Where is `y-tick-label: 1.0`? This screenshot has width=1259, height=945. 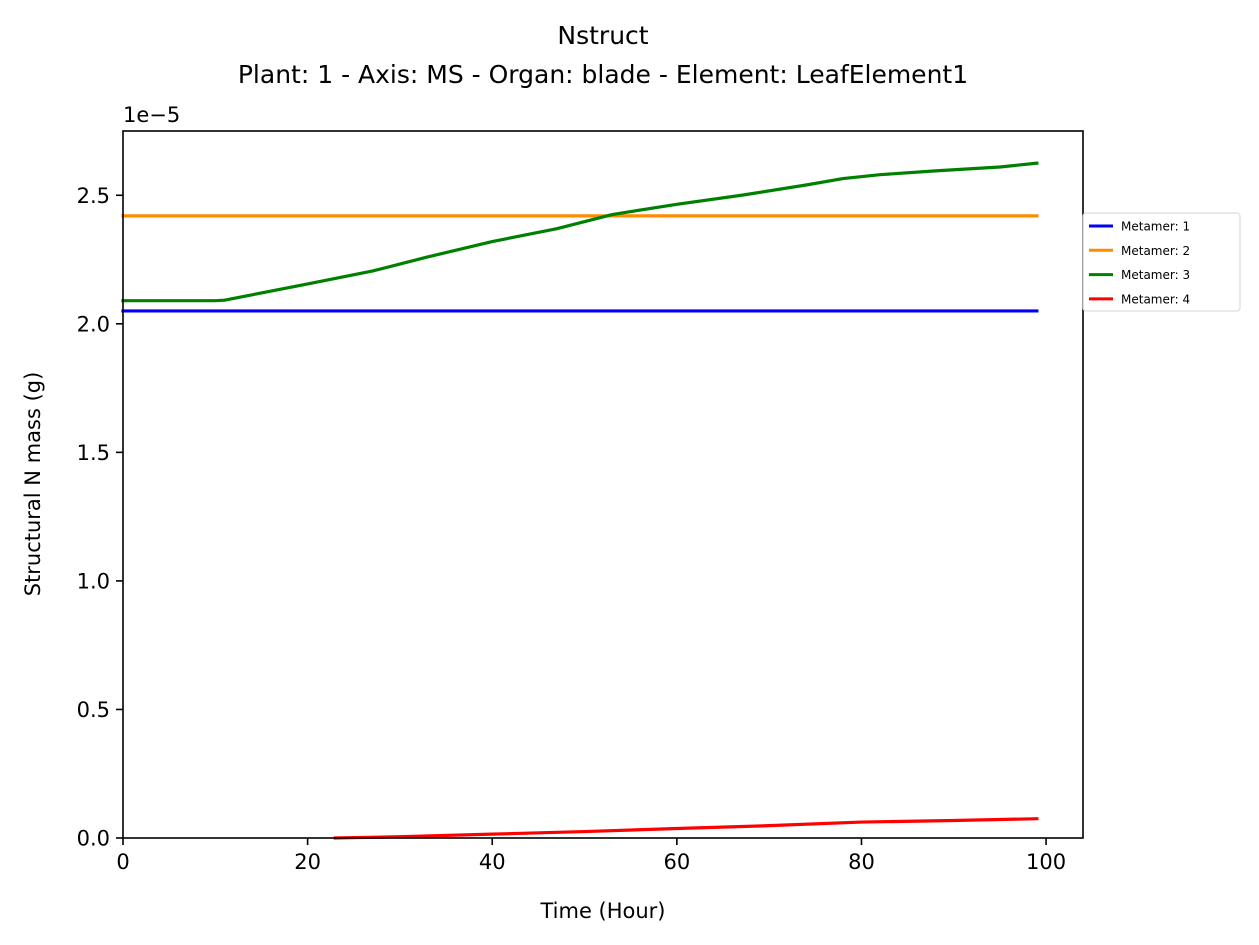 y-tick-label: 1.0 is located at coordinates (93, 581).